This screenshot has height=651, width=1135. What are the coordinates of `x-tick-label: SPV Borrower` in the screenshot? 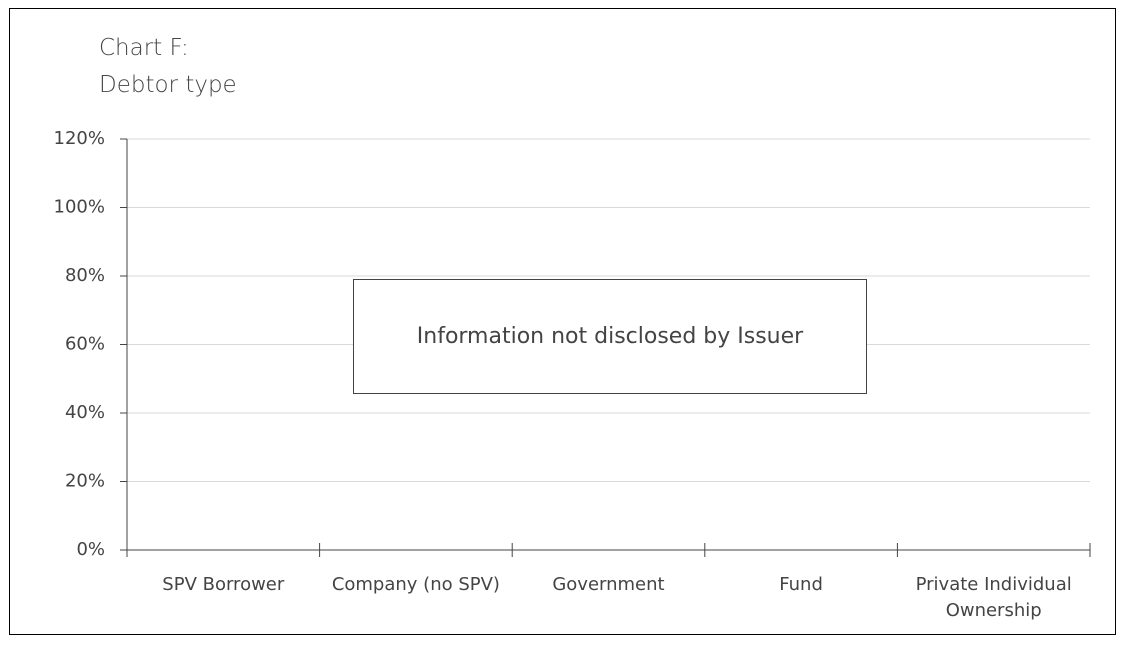 It's located at (223, 584).